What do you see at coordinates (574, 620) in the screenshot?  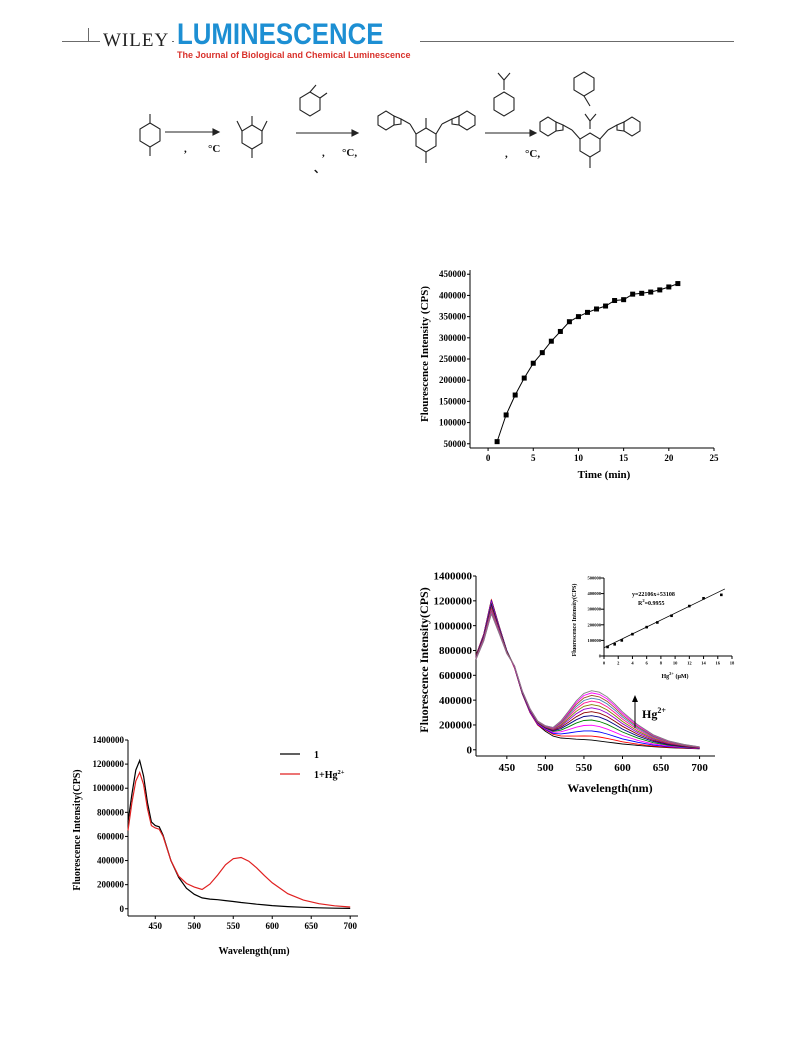 I see `inset-y-label: Fluorescence Intensity(CPS)` at bounding box center [574, 620].